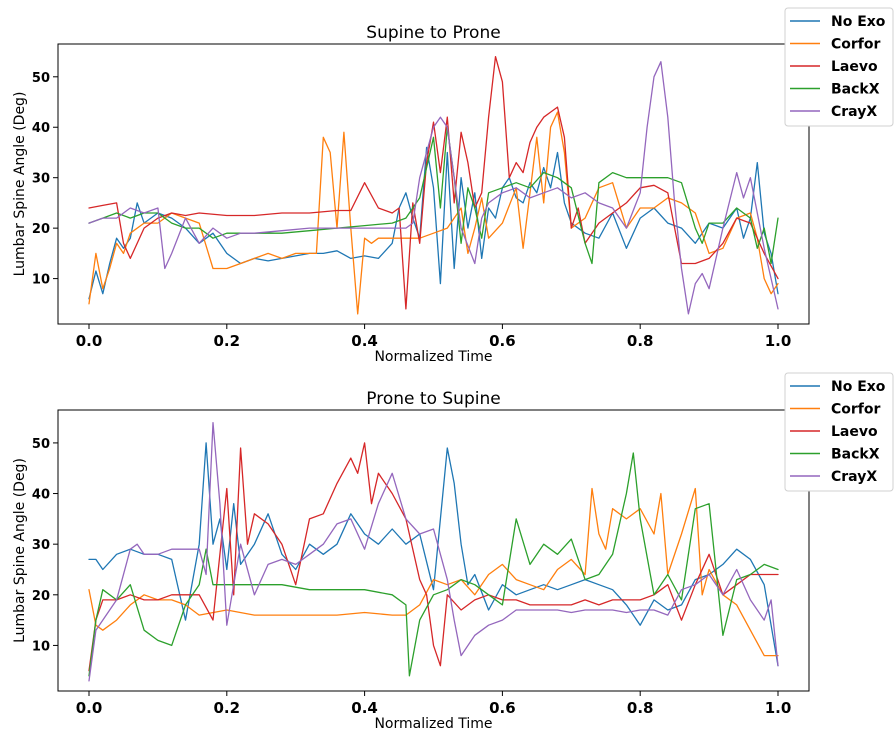  What do you see at coordinates (433, 195) in the screenshot?
I see `series-line-backx` at bounding box center [433, 195].